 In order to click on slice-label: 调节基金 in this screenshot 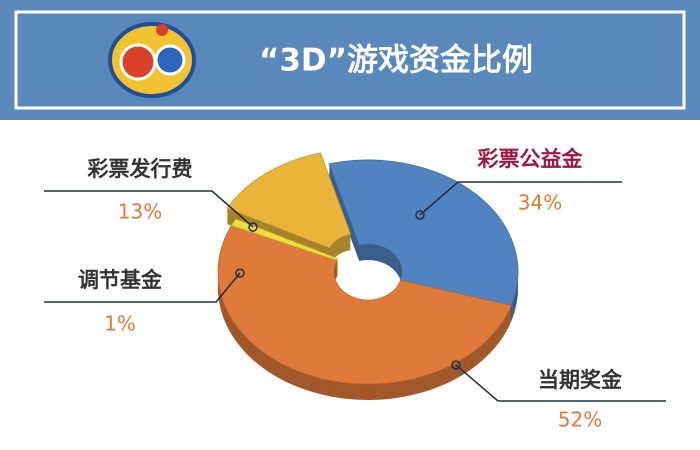, I will do `click(120, 280)`.